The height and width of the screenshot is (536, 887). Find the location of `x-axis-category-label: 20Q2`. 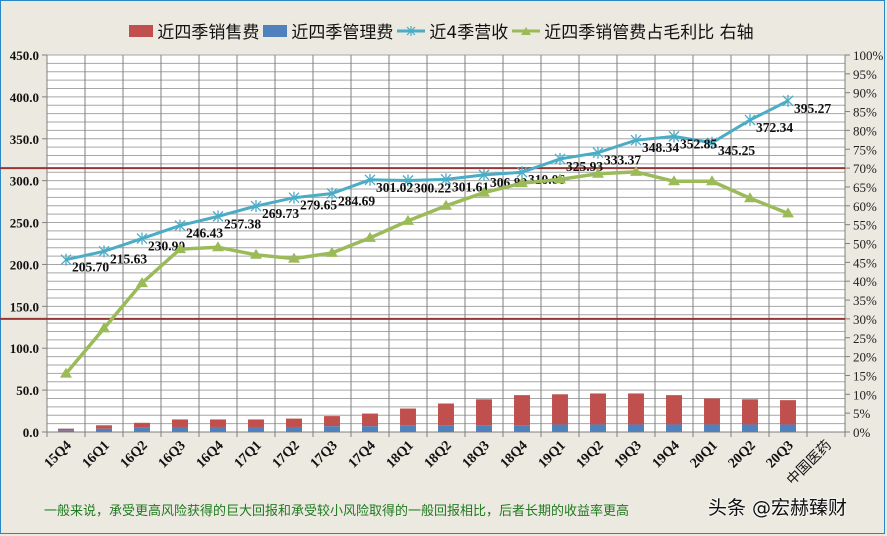

x-axis-category-label: 20Q2 is located at coordinates (742, 454).